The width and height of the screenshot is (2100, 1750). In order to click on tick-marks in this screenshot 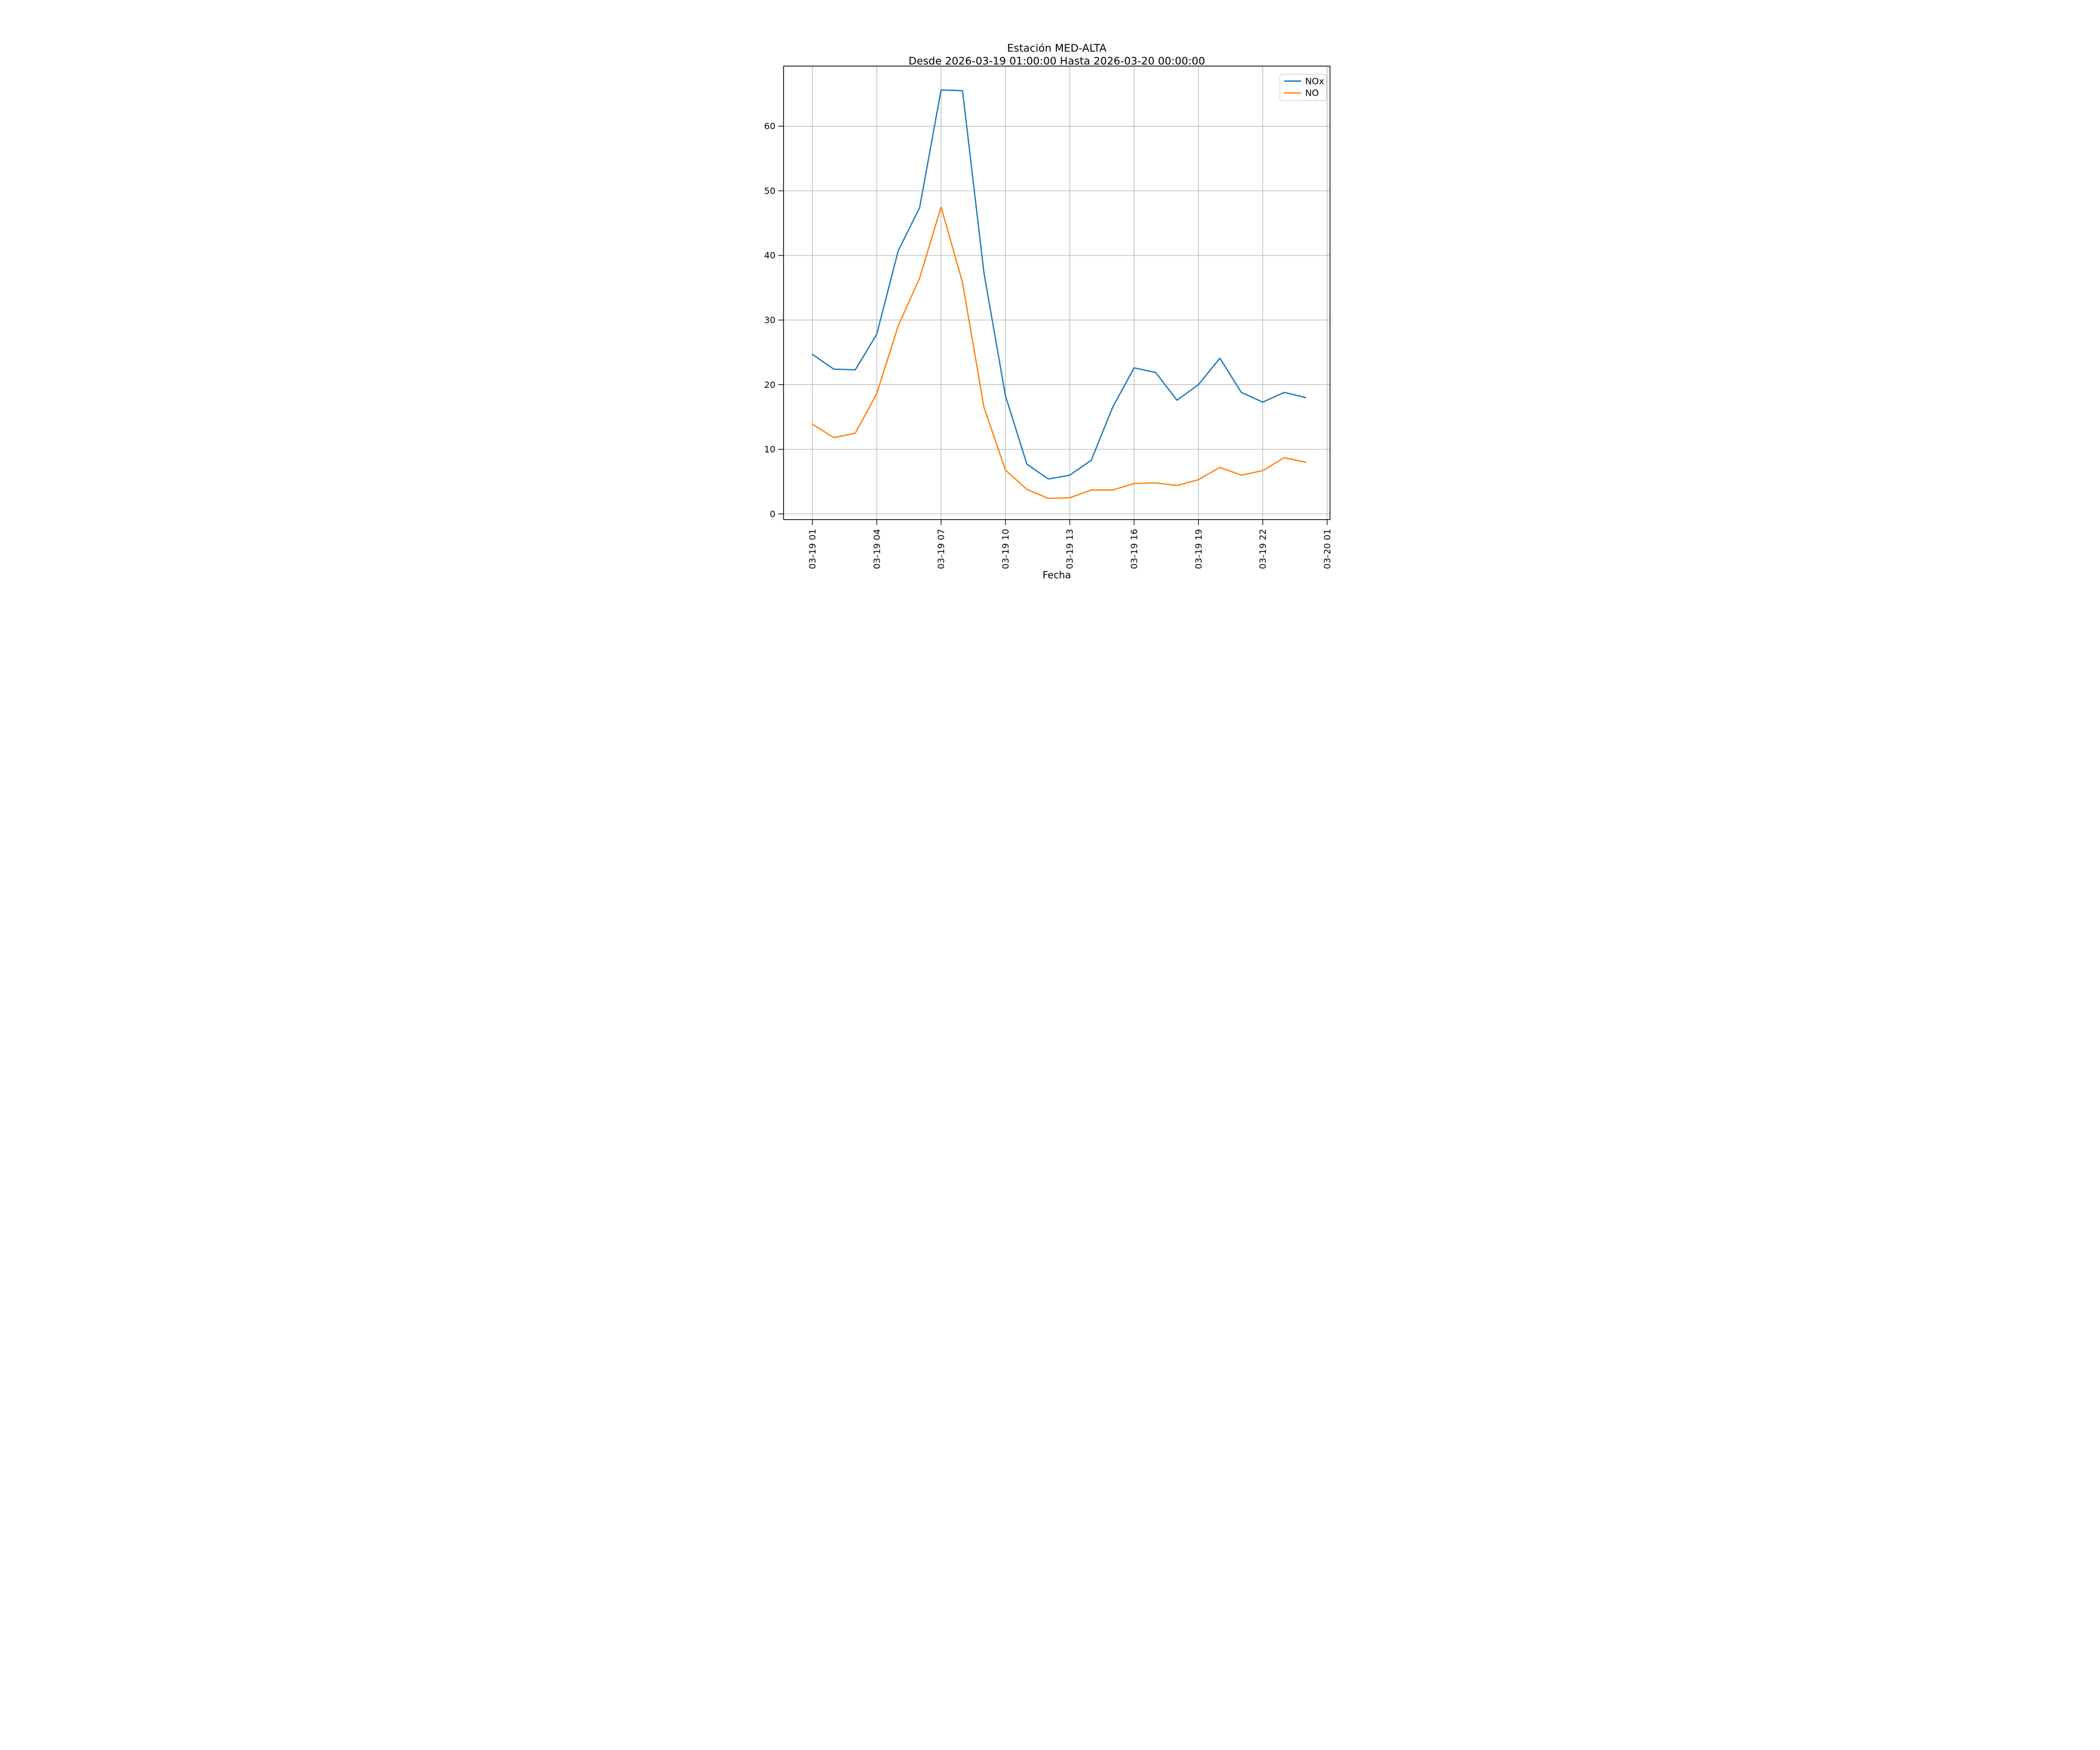, I will do `click(1053, 325)`.